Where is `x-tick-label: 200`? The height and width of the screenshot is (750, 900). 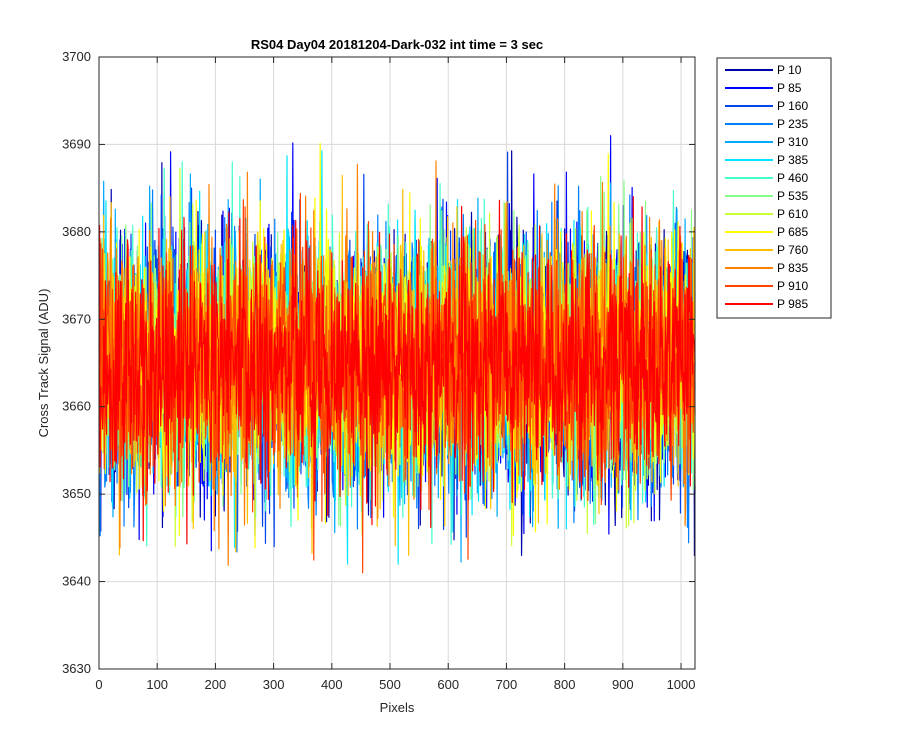 x-tick-label: 200 is located at coordinates (216, 684).